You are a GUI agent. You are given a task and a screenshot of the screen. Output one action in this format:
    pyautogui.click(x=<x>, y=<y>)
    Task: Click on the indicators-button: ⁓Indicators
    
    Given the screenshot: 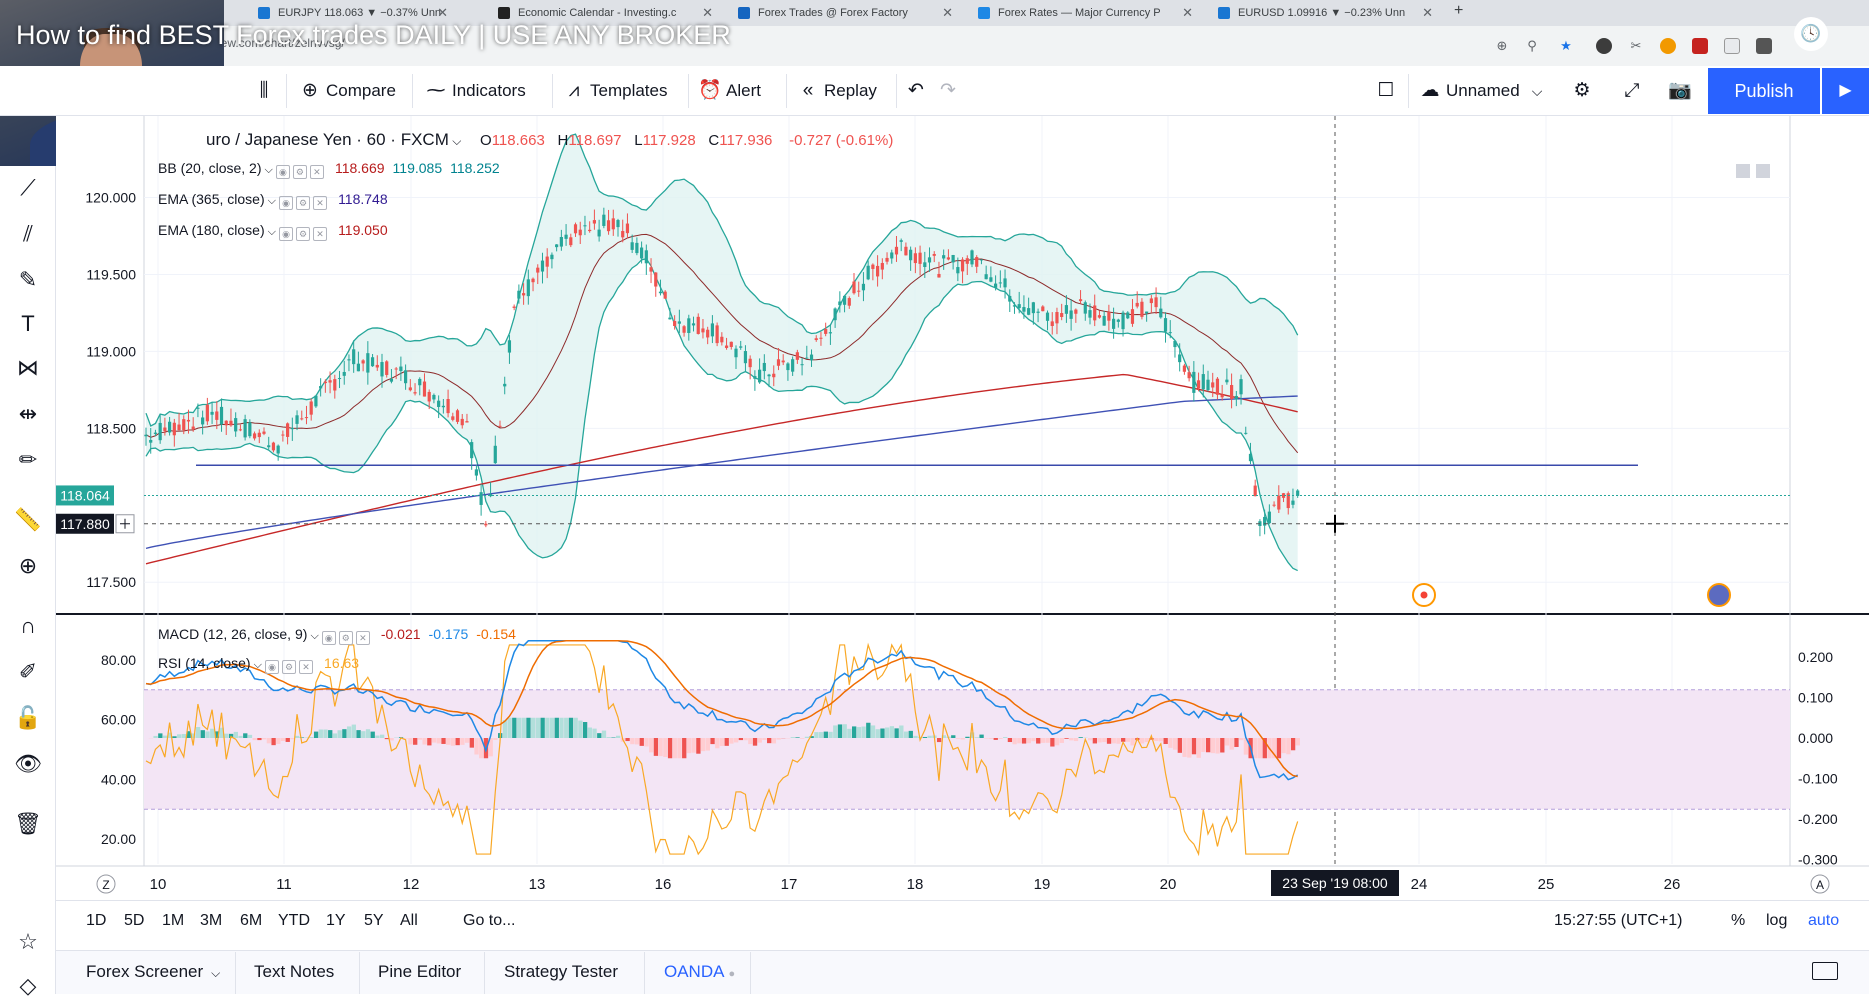 What is the action you would take?
    pyautogui.click(x=475, y=91)
    